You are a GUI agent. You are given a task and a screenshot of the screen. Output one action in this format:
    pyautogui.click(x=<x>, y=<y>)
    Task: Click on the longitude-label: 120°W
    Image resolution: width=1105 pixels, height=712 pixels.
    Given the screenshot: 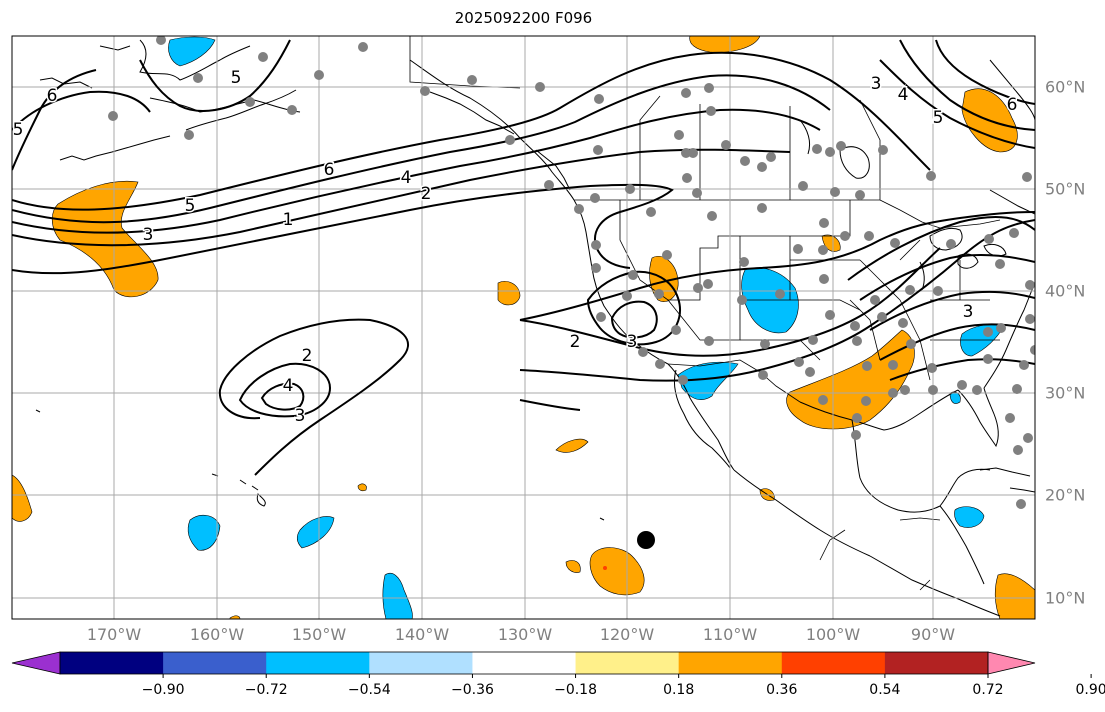 What is the action you would take?
    pyautogui.click(x=627, y=634)
    